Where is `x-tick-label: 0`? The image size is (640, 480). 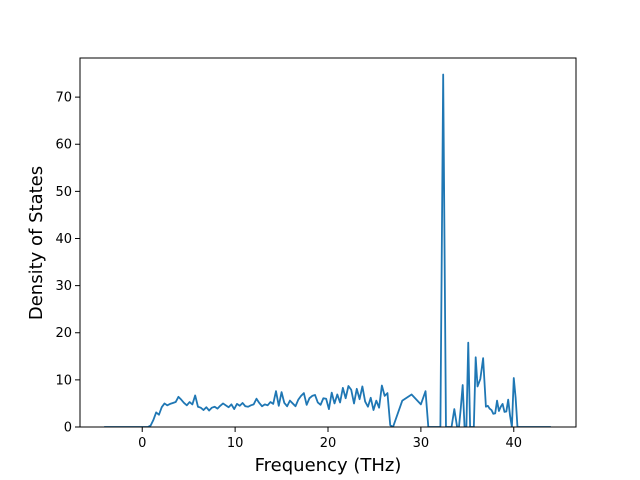
x-tick-label: 0 is located at coordinates (142, 443).